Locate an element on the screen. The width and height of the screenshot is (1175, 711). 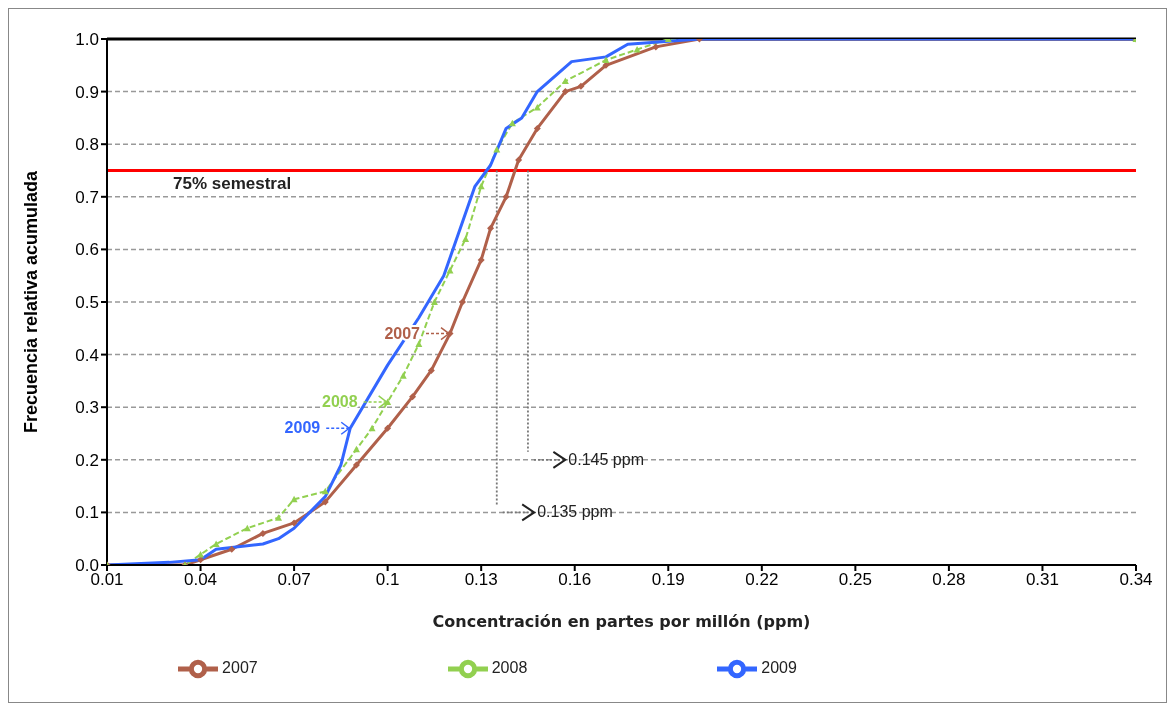
x-tick-label: 0.28 is located at coordinates (949, 580).